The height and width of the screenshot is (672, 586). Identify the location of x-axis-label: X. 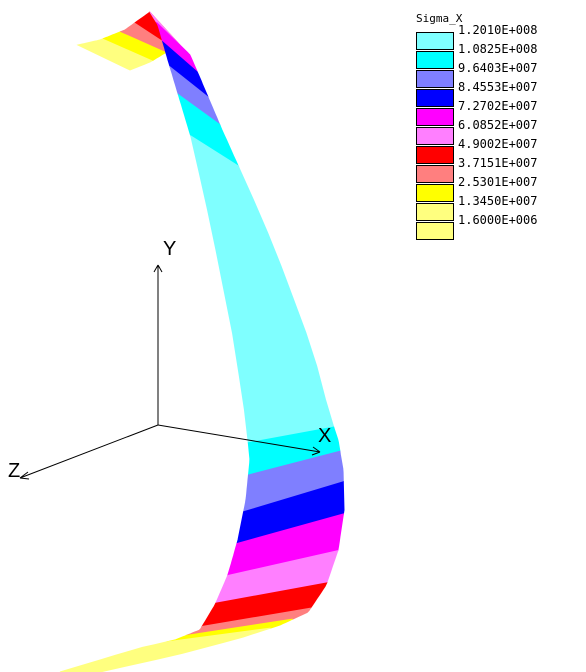
(325, 436).